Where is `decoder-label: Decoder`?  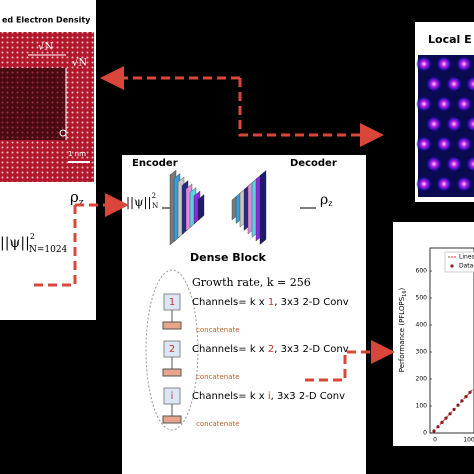
decoder-label: Decoder is located at coordinates (313, 163).